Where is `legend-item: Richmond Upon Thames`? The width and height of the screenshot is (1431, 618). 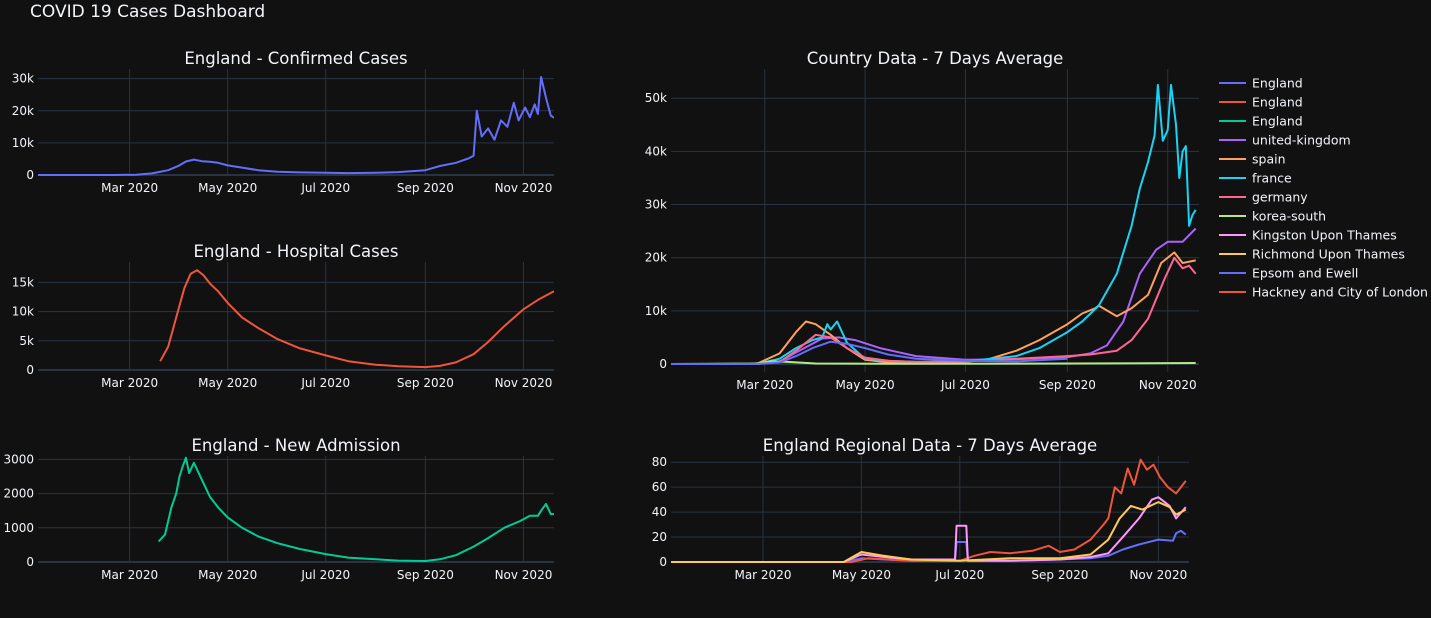
legend-item: Richmond Upon Thames is located at coordinates (1312, 254).